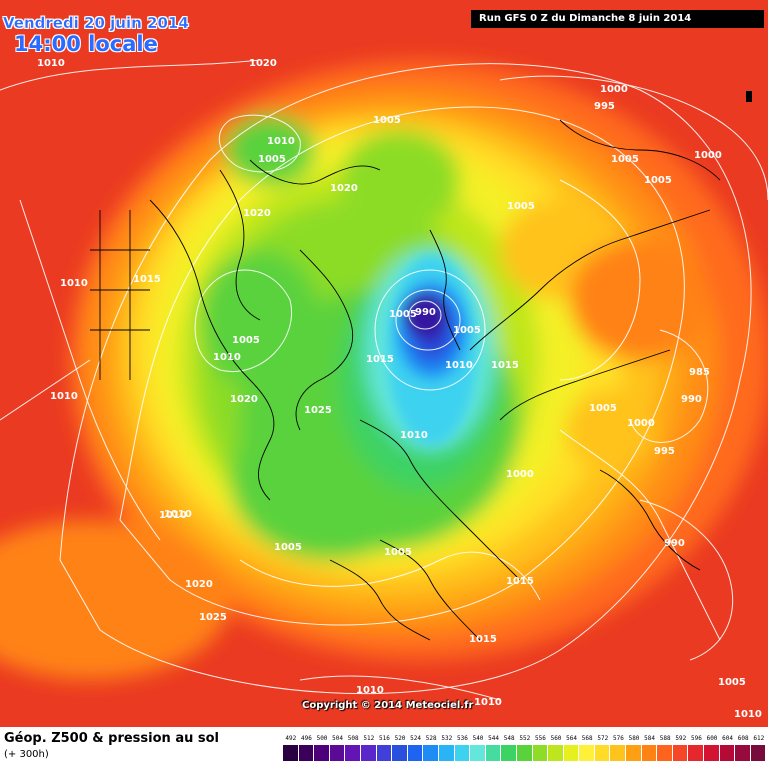  I want to click on scale-label: 540, so click(478, 738).